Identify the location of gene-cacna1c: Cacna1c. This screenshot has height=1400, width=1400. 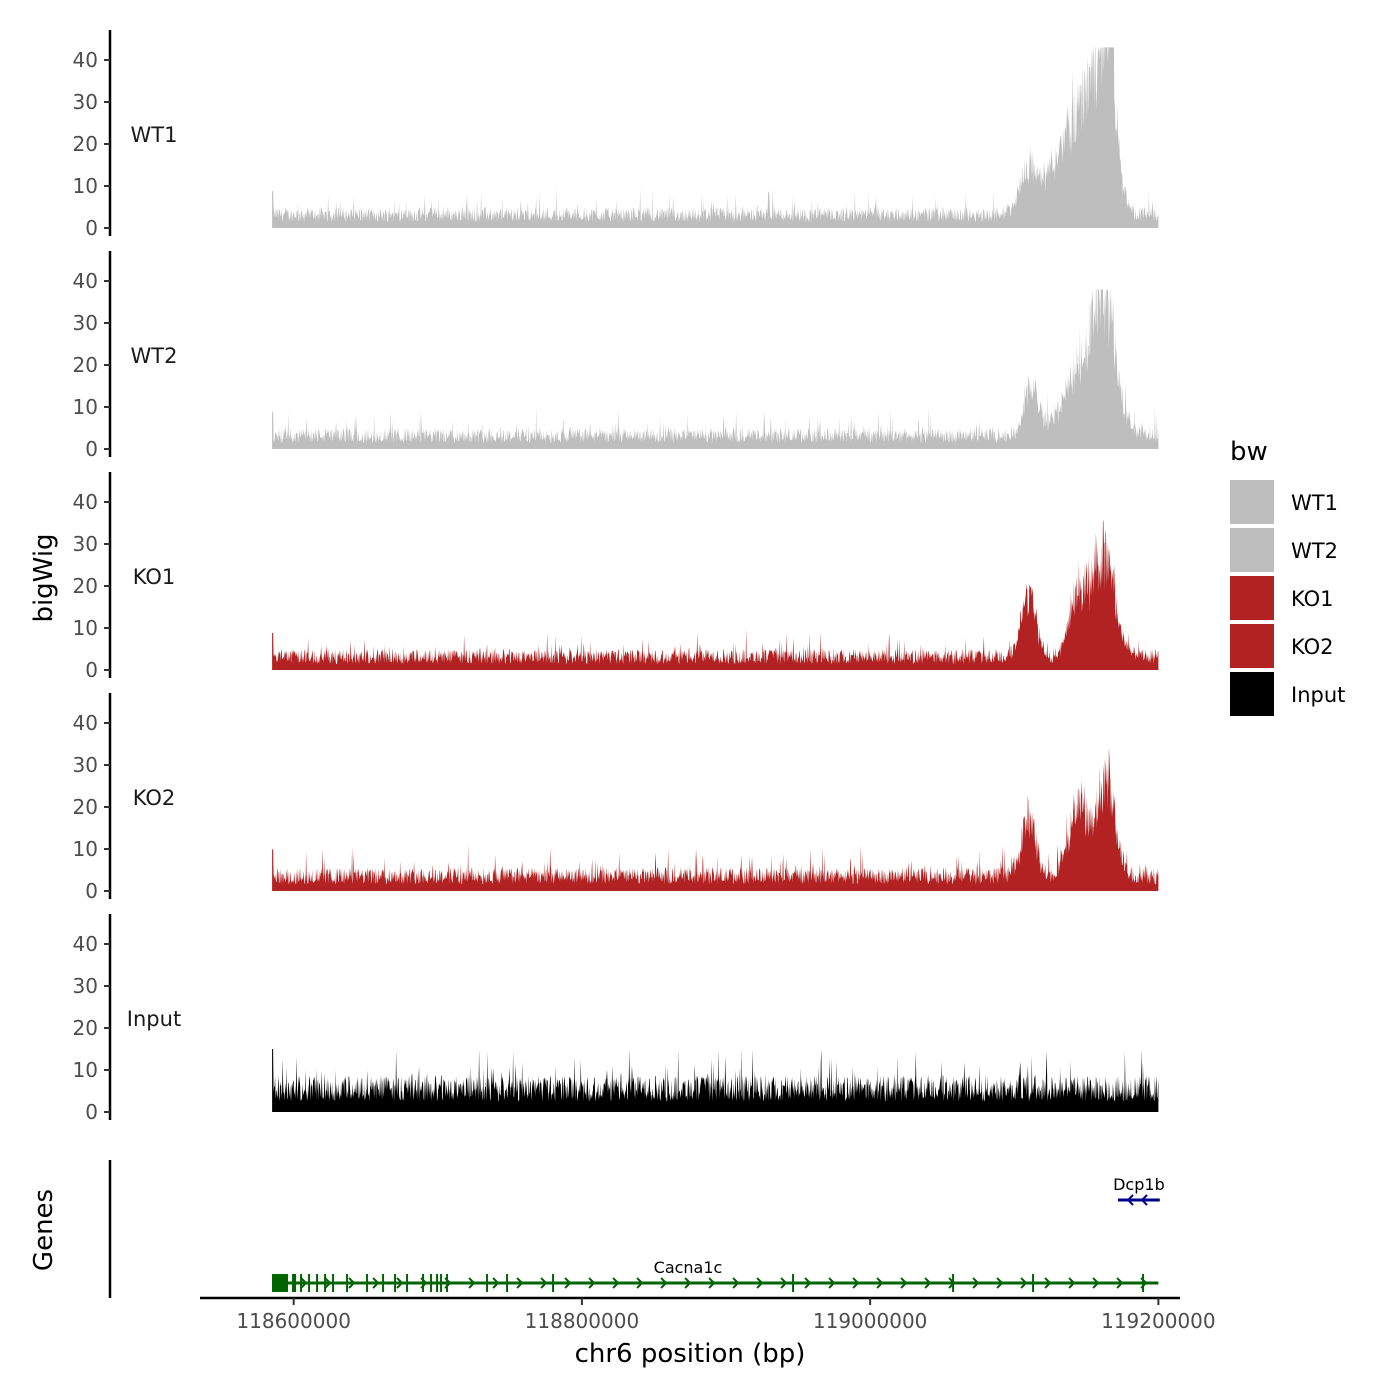
(715, 1275).